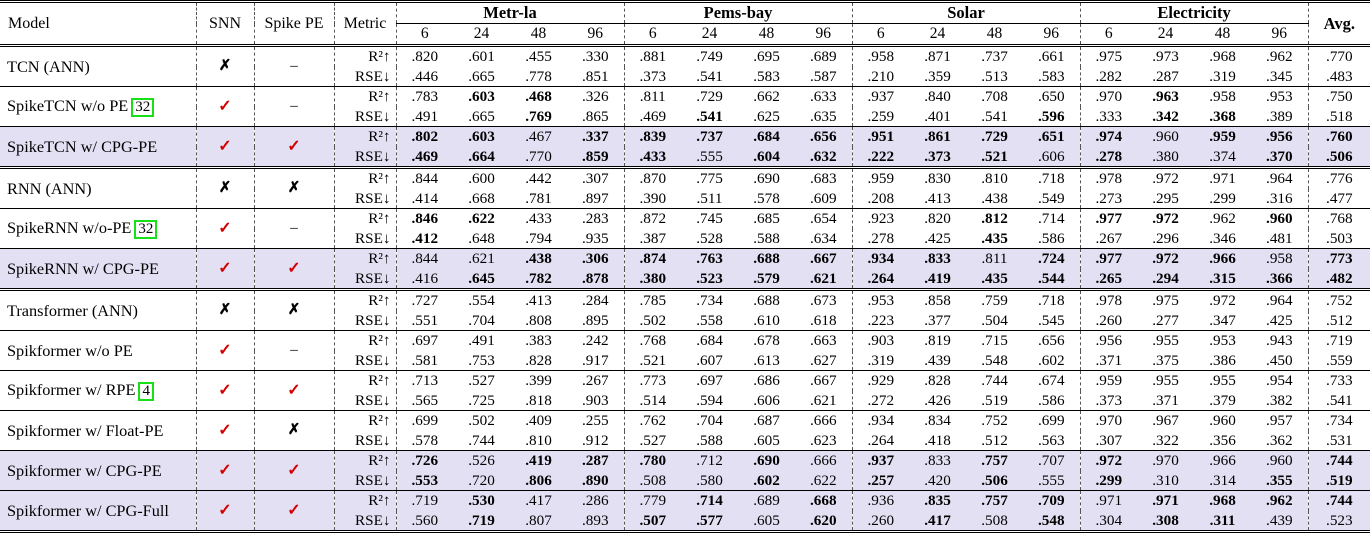 This screenshot has height=536, width=1370. Describe the element at coordinates (709, 360) in the screenshot. I see `value-cell: .607` at that location.